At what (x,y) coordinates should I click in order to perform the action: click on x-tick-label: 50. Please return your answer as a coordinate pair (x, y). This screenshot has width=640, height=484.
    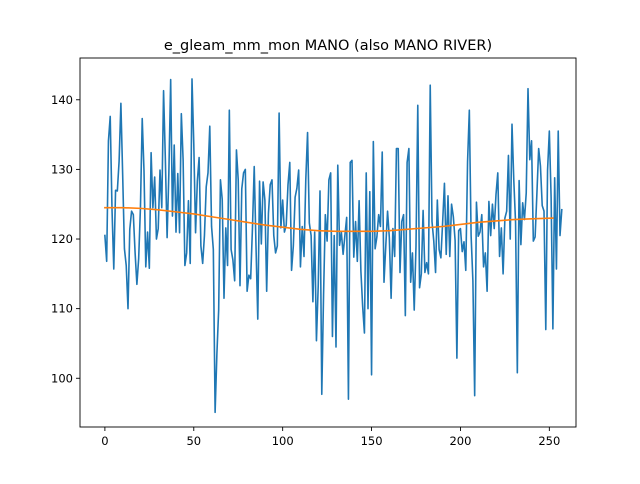
    Looking at the image, I should click on (193, 441).